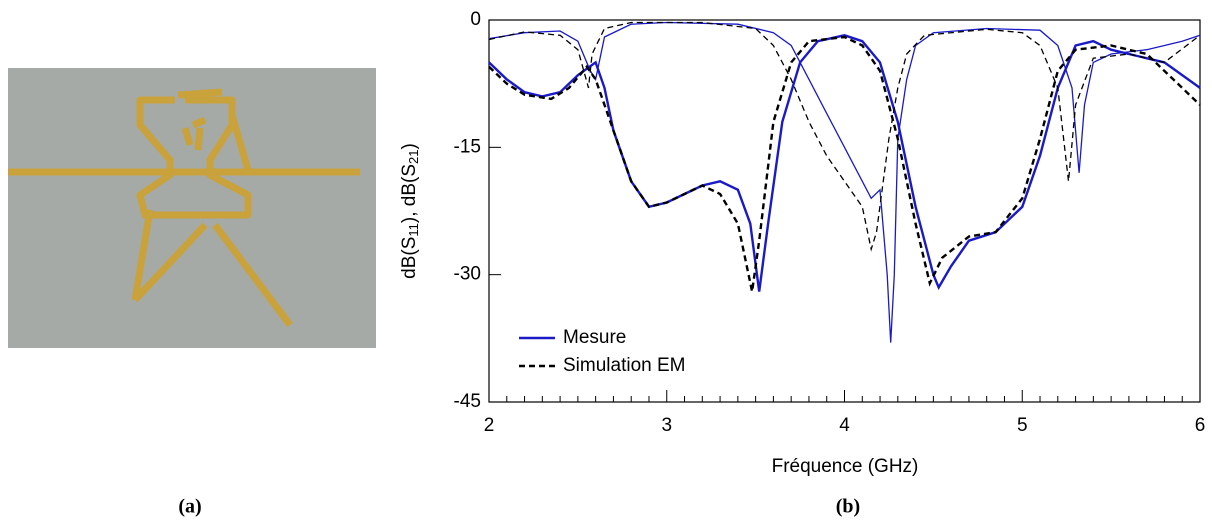 The image size is (1212, 527). What do you see at coordinates (1022, 425) in the screenshot?
I see `x-tick-label: 5` at bounding box center [1022, 425].